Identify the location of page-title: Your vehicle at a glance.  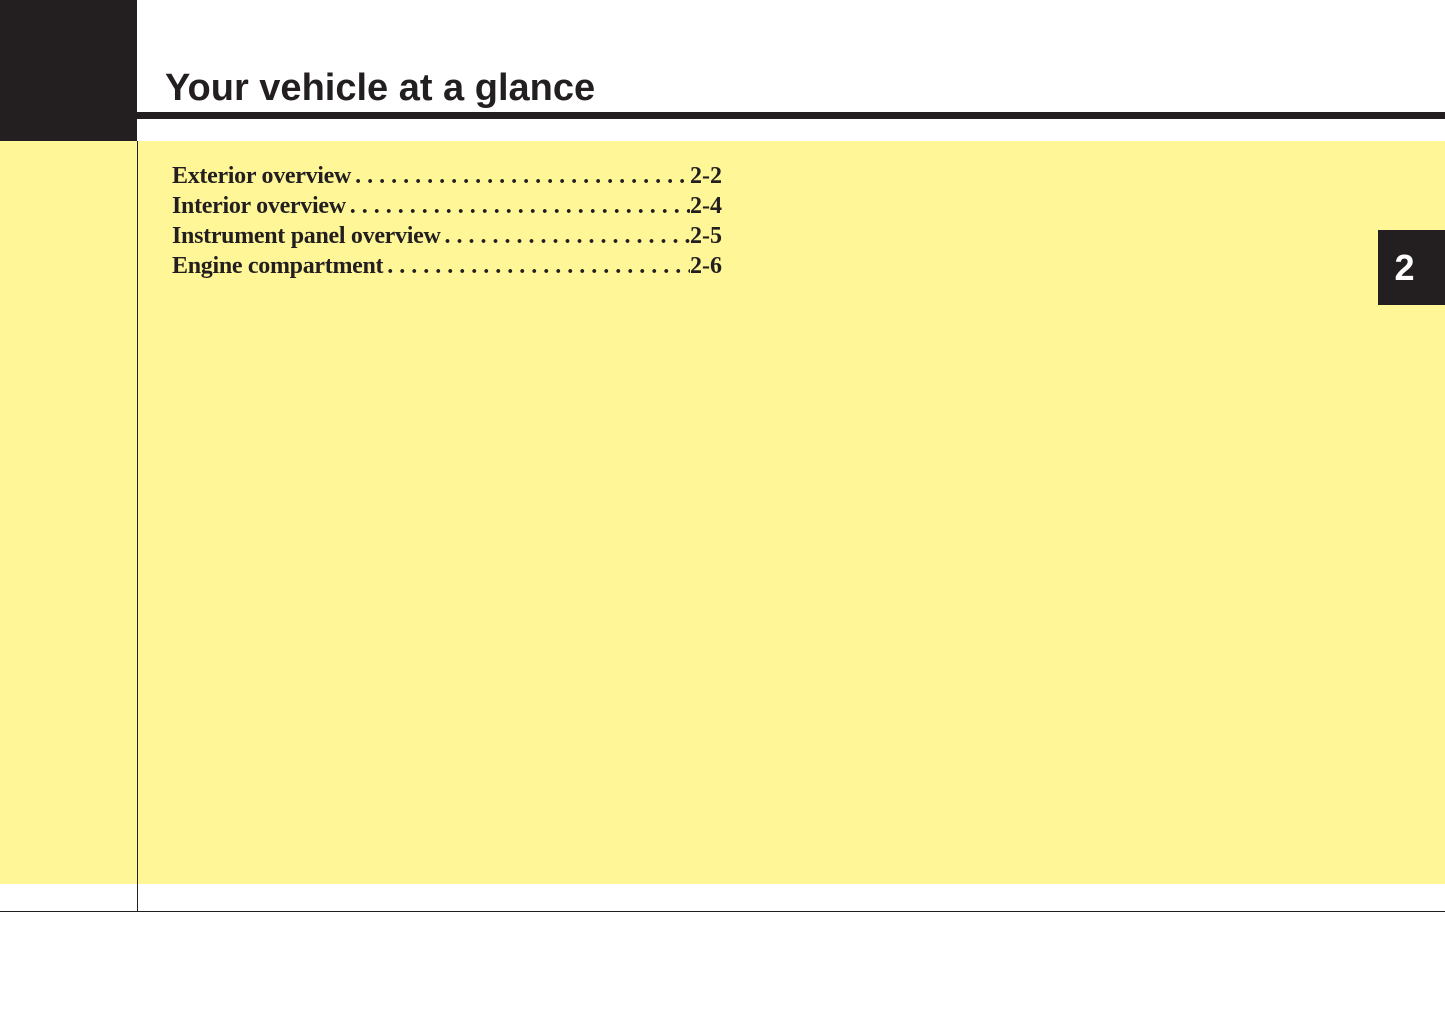
(380, 88).